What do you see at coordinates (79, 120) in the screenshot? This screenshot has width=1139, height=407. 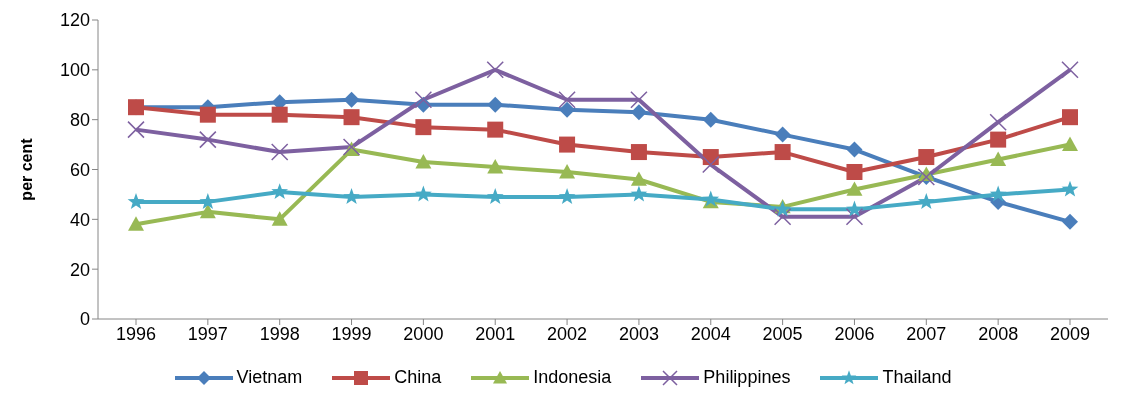 I see `y-tick-label: 80` at bounding box center [79, 120].